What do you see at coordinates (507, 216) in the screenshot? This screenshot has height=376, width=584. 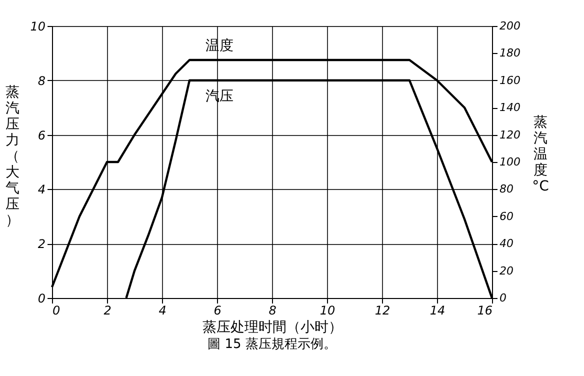 I see `y2-tick-label: 60` at bounding box center [507, 216].